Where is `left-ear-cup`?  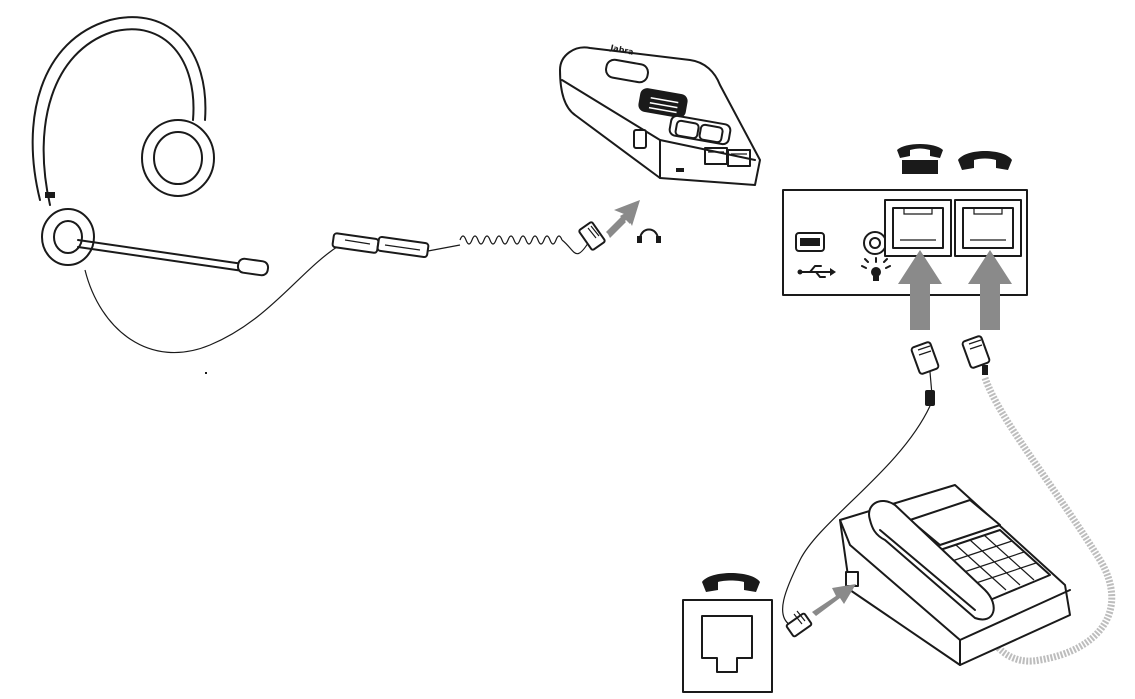
left-ear-cup is located at coordinates (68, 237).